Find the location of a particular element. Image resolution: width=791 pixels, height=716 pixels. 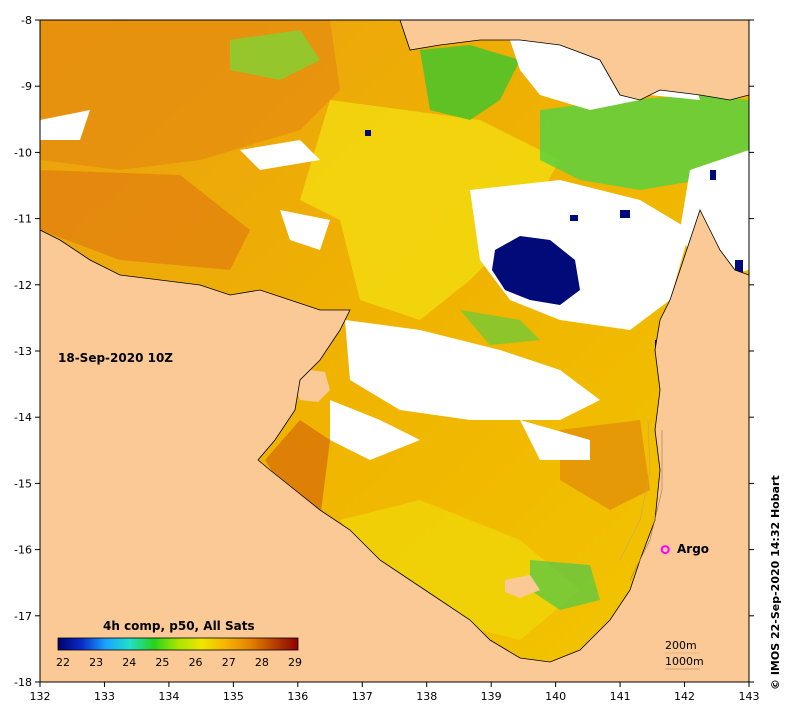

y-tick-label: -11 is located at coordinates (23, 219).